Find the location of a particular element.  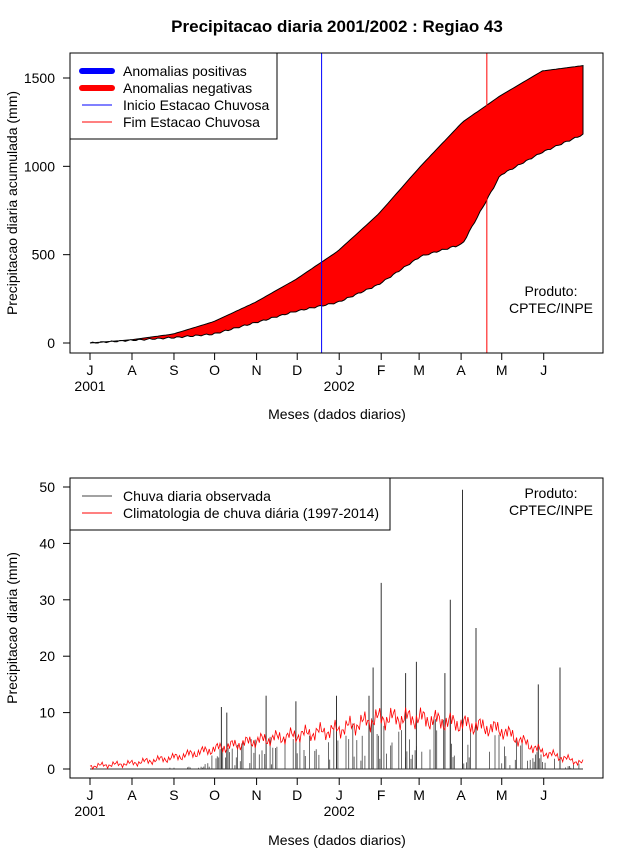

top-y-tick-label: 0 is located at coordinates (51, 343).